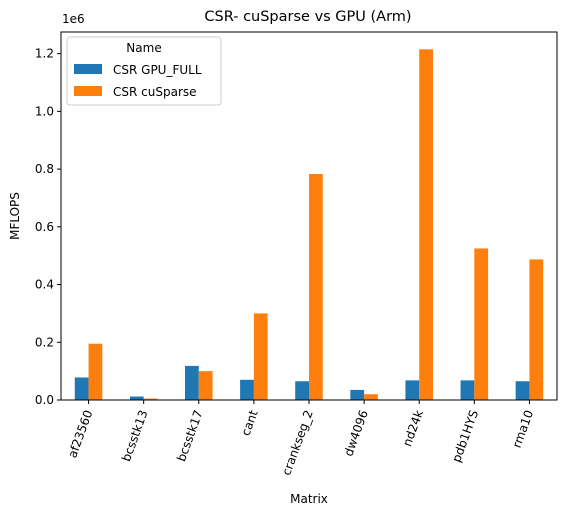  I want to click on x-tick-label: af23560, so click(80, 434).